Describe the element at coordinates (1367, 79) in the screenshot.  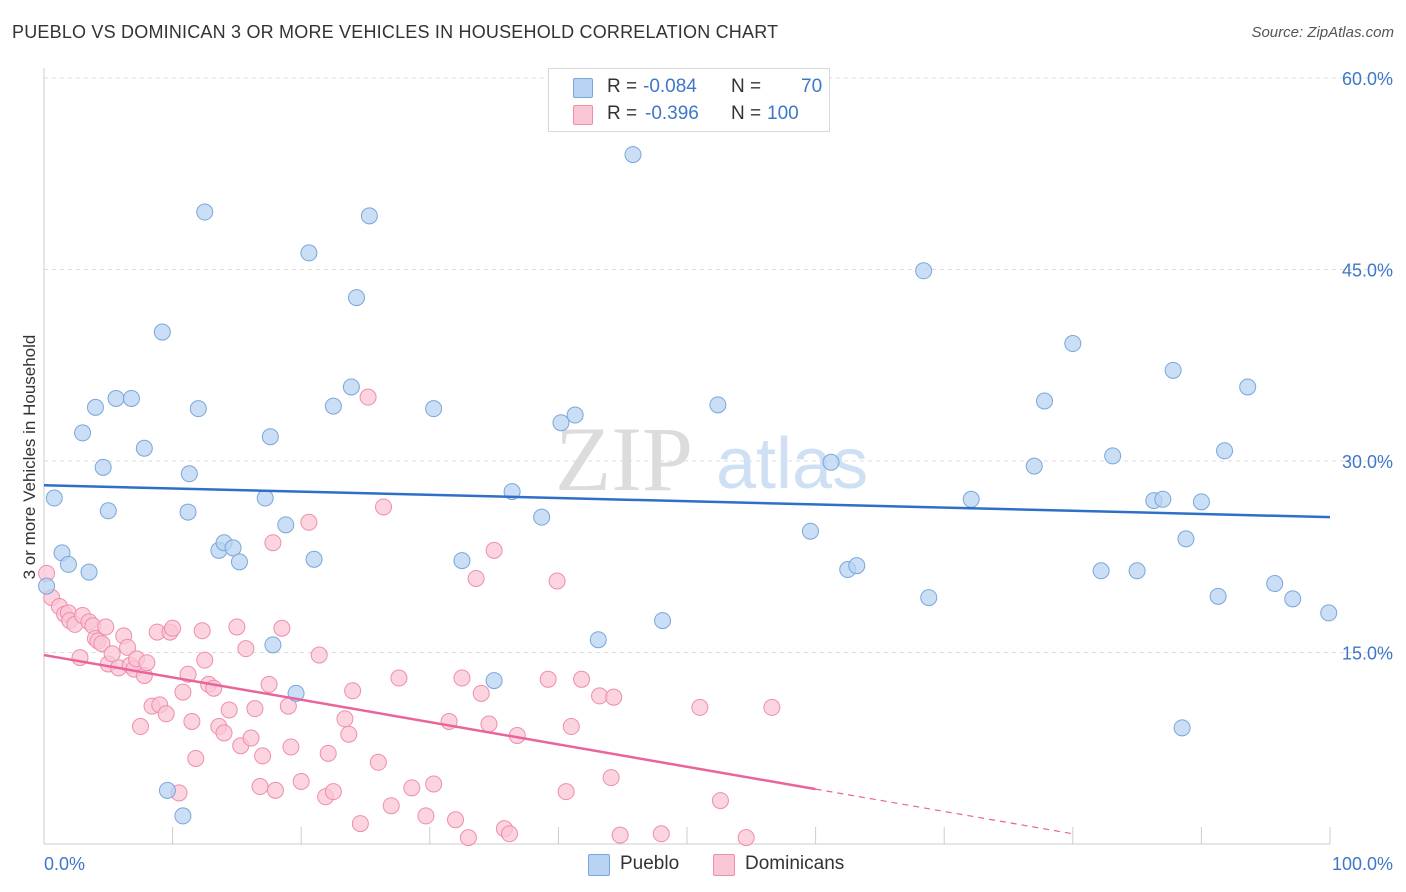
I see `y-tick-label: 60.0%` at that location.